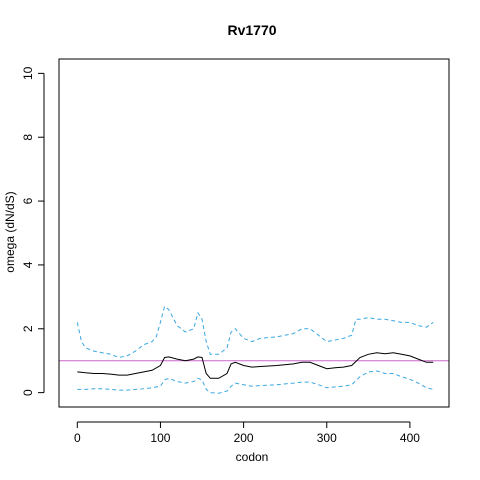 The image size is (480, 480). Describe the element at coordinates (77, 438) in the screenshot. I see `x-tick-label: 0` at that location.